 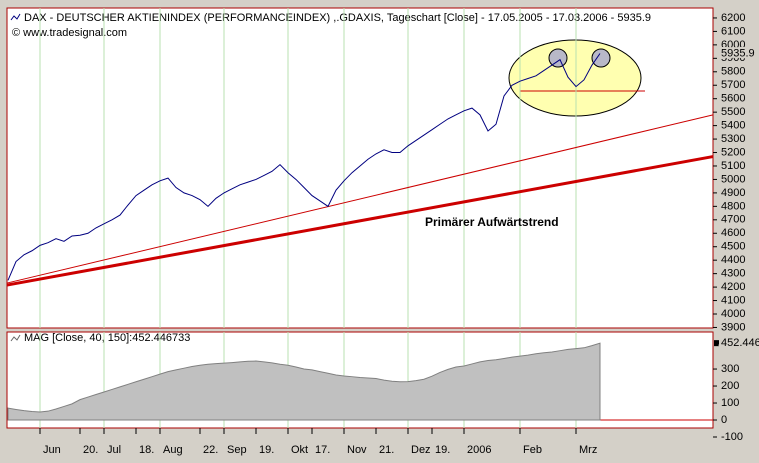 What do you see at coordinates (588, 450) in the screenshot?
I see `x-tick-label: Mrz` at bounding box center [588, 450].